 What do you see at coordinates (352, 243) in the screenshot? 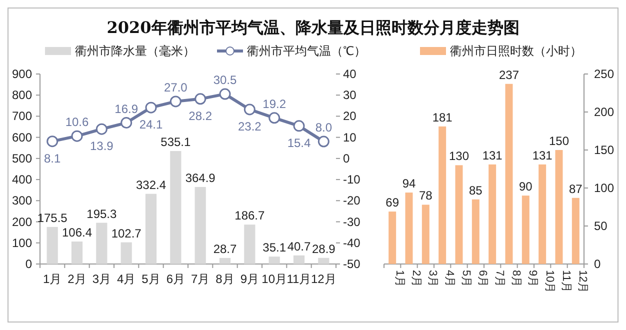
I see `y2-tick-label: -40` at bounding box center [352, 243].